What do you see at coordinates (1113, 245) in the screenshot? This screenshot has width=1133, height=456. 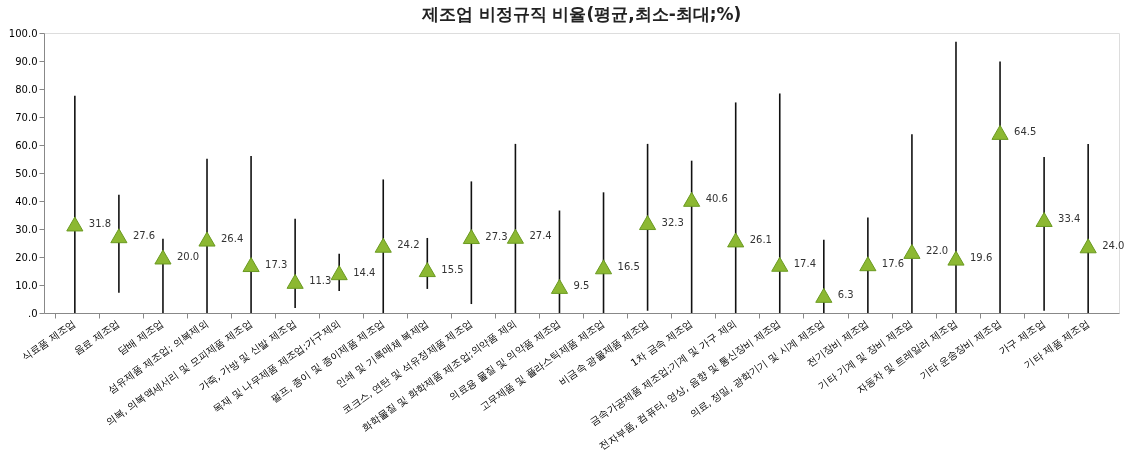 I see `data-label: 24.0` at bounding box center [1113, 245].